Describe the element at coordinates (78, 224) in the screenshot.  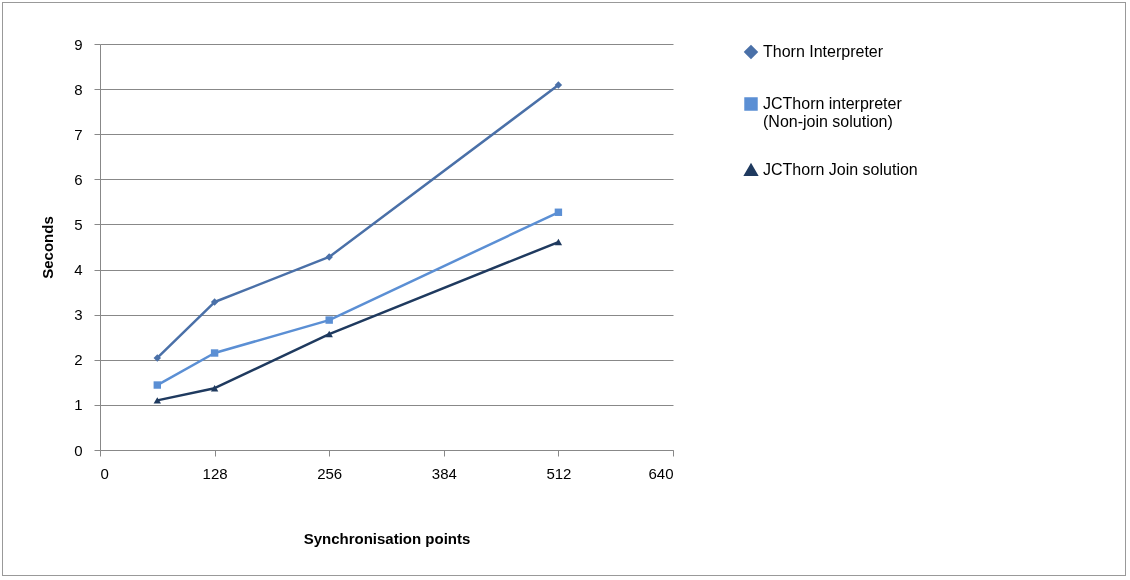
I see `y-tick-label: 5` at that location.